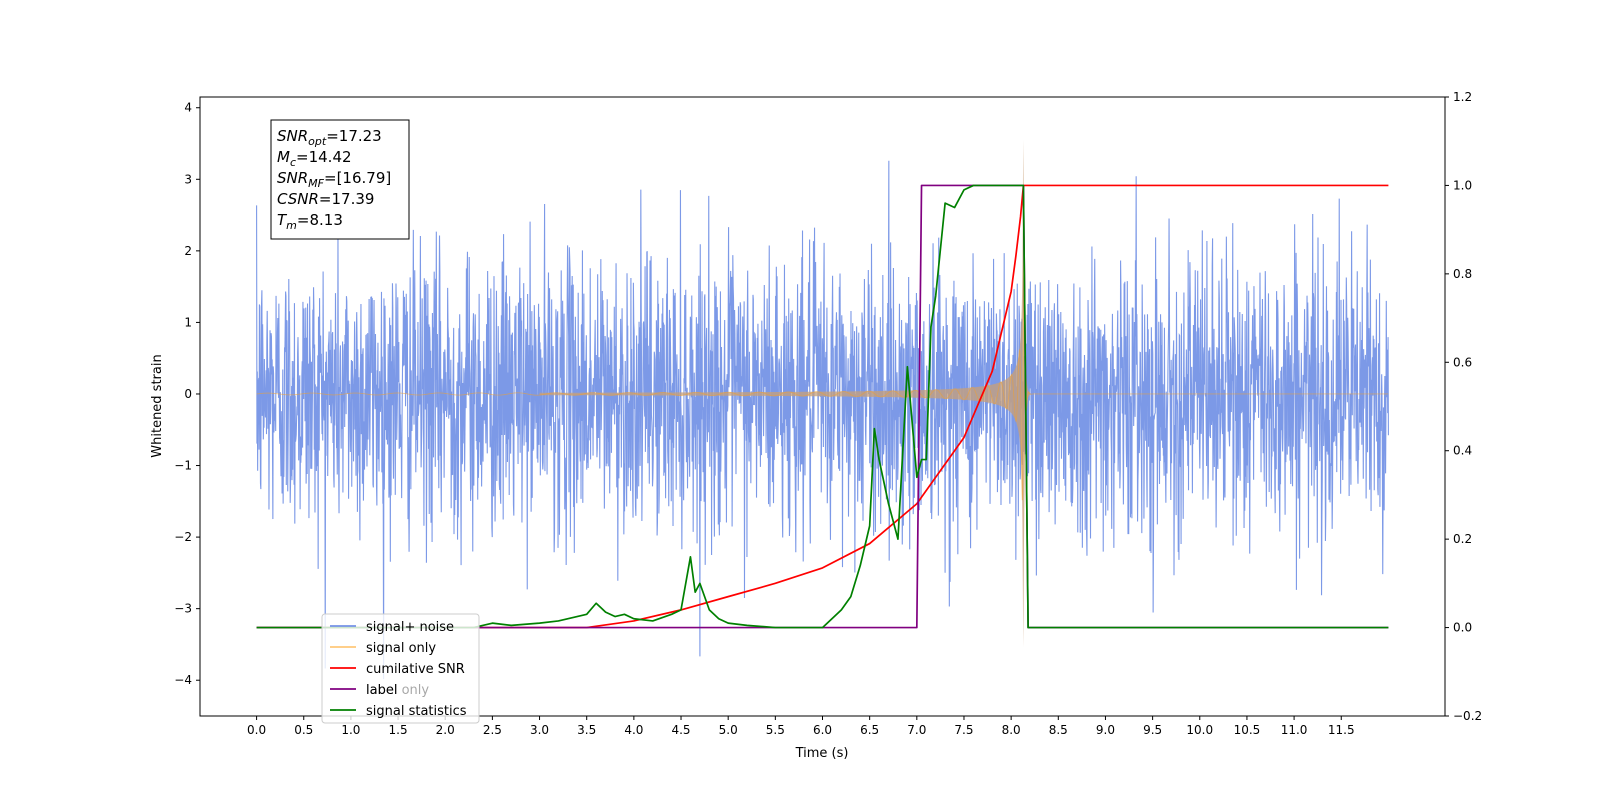  Describe the element at coordinates (354, 136) in the screenshot. I see `annotation-value: =17.23` at that location.